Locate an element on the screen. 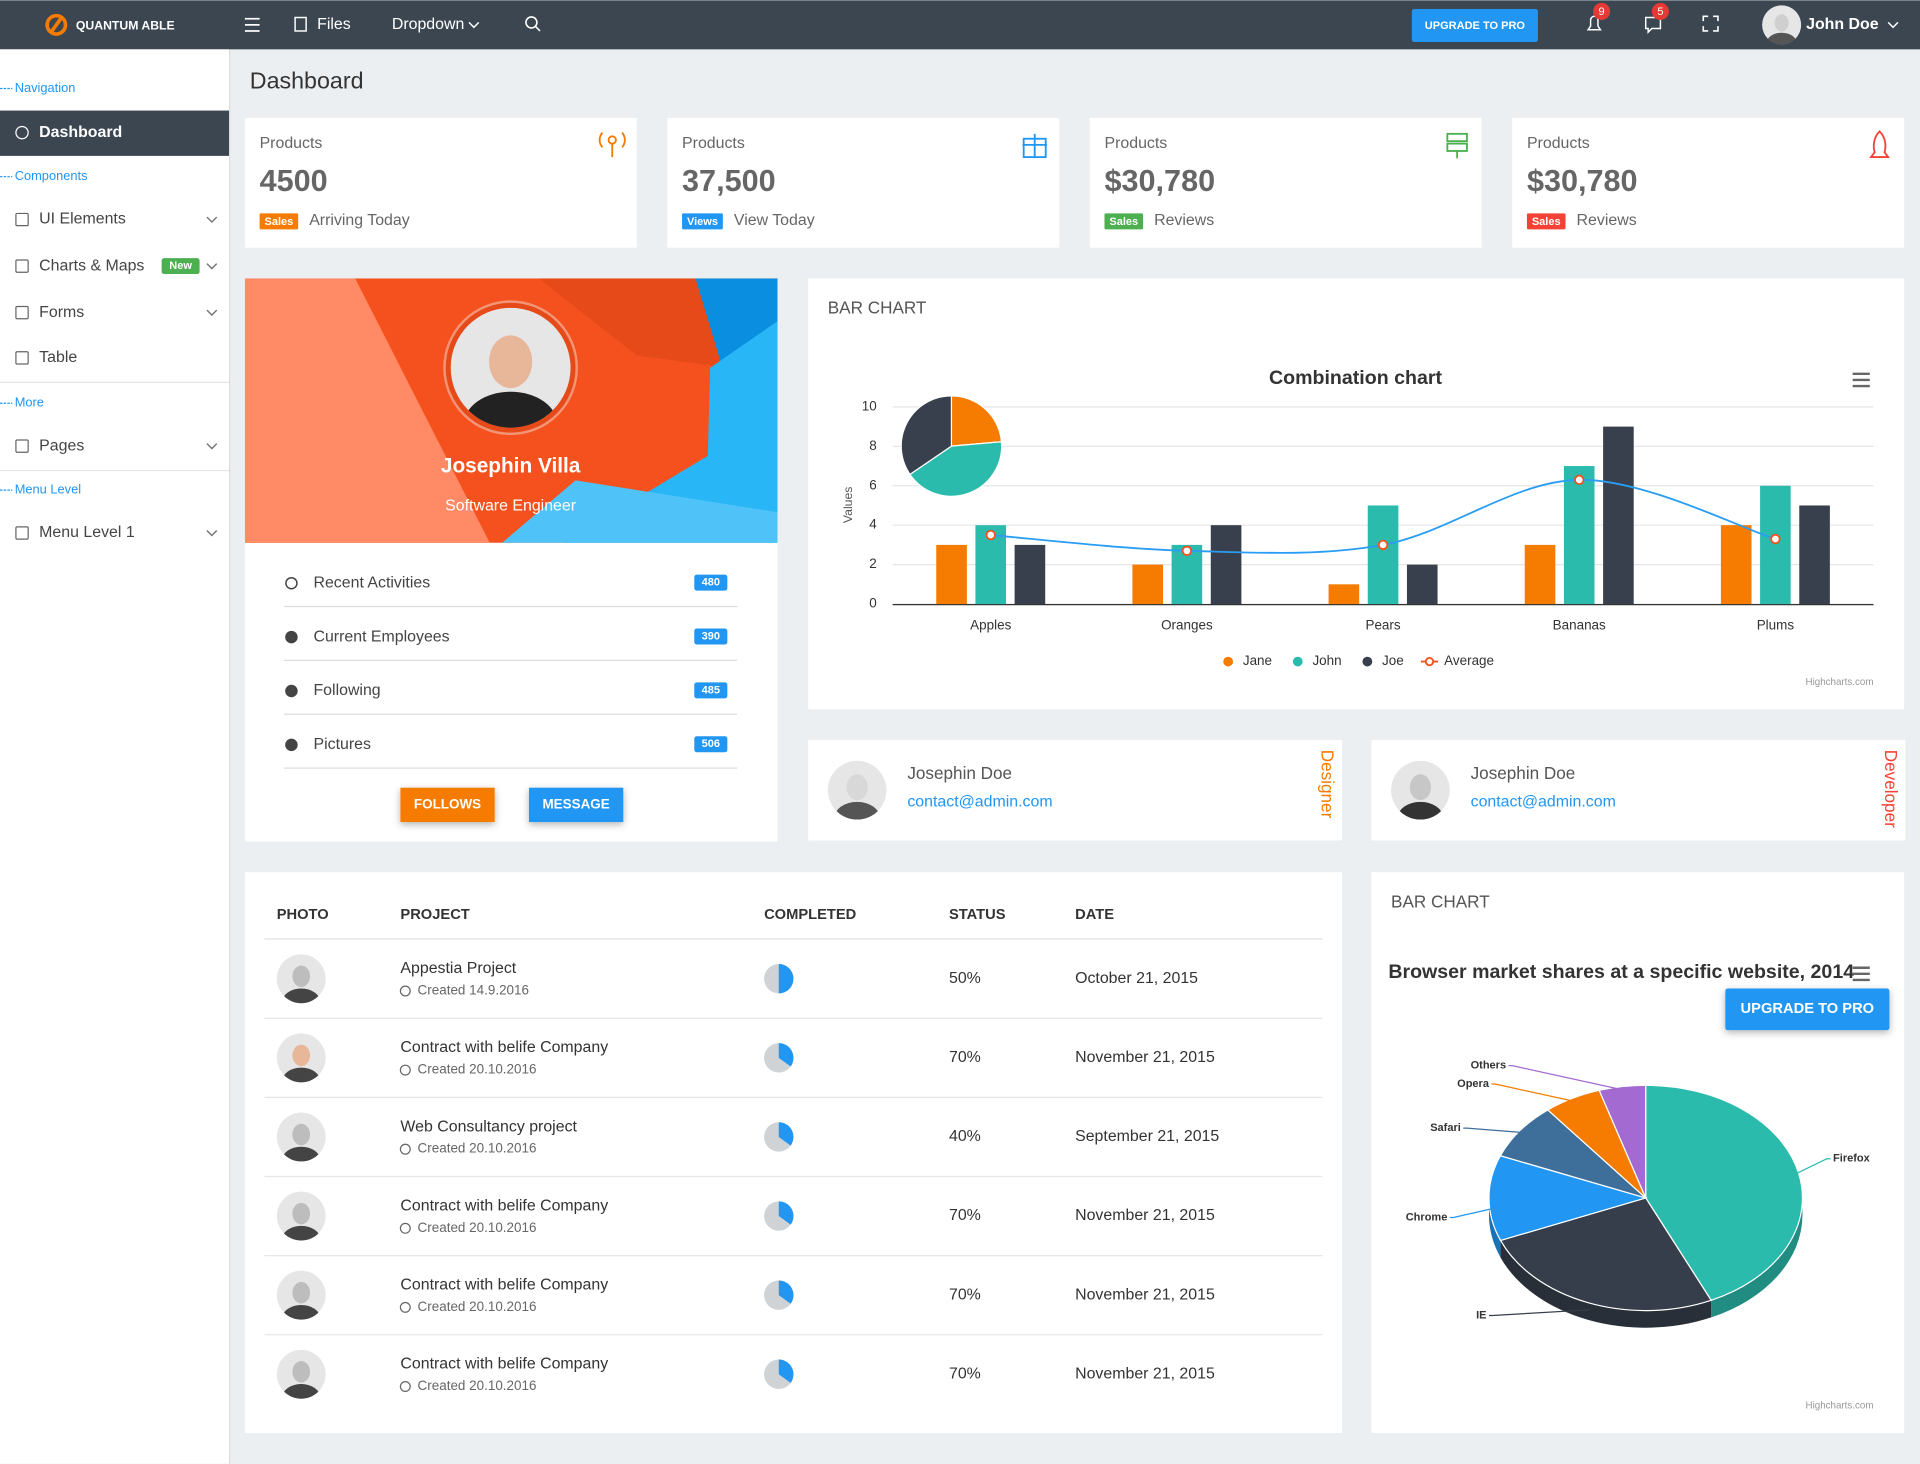  sidebar-item: Table is located at coordinates (58, 357).